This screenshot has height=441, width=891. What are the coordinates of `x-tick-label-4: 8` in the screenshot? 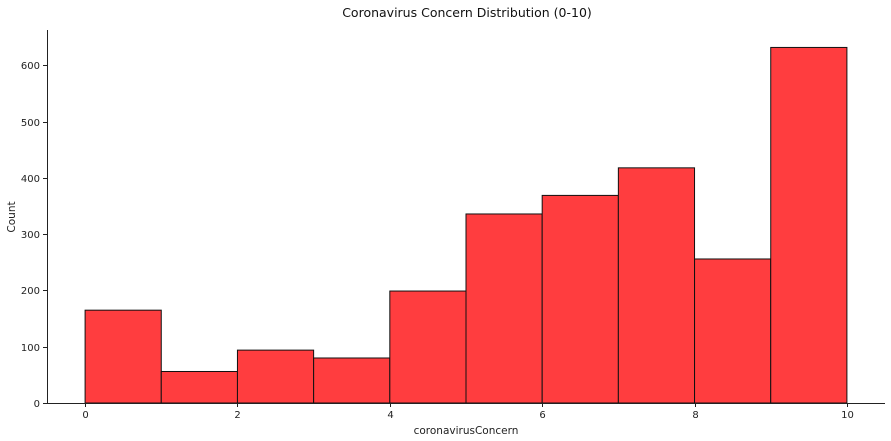 It's located at (695, 415).